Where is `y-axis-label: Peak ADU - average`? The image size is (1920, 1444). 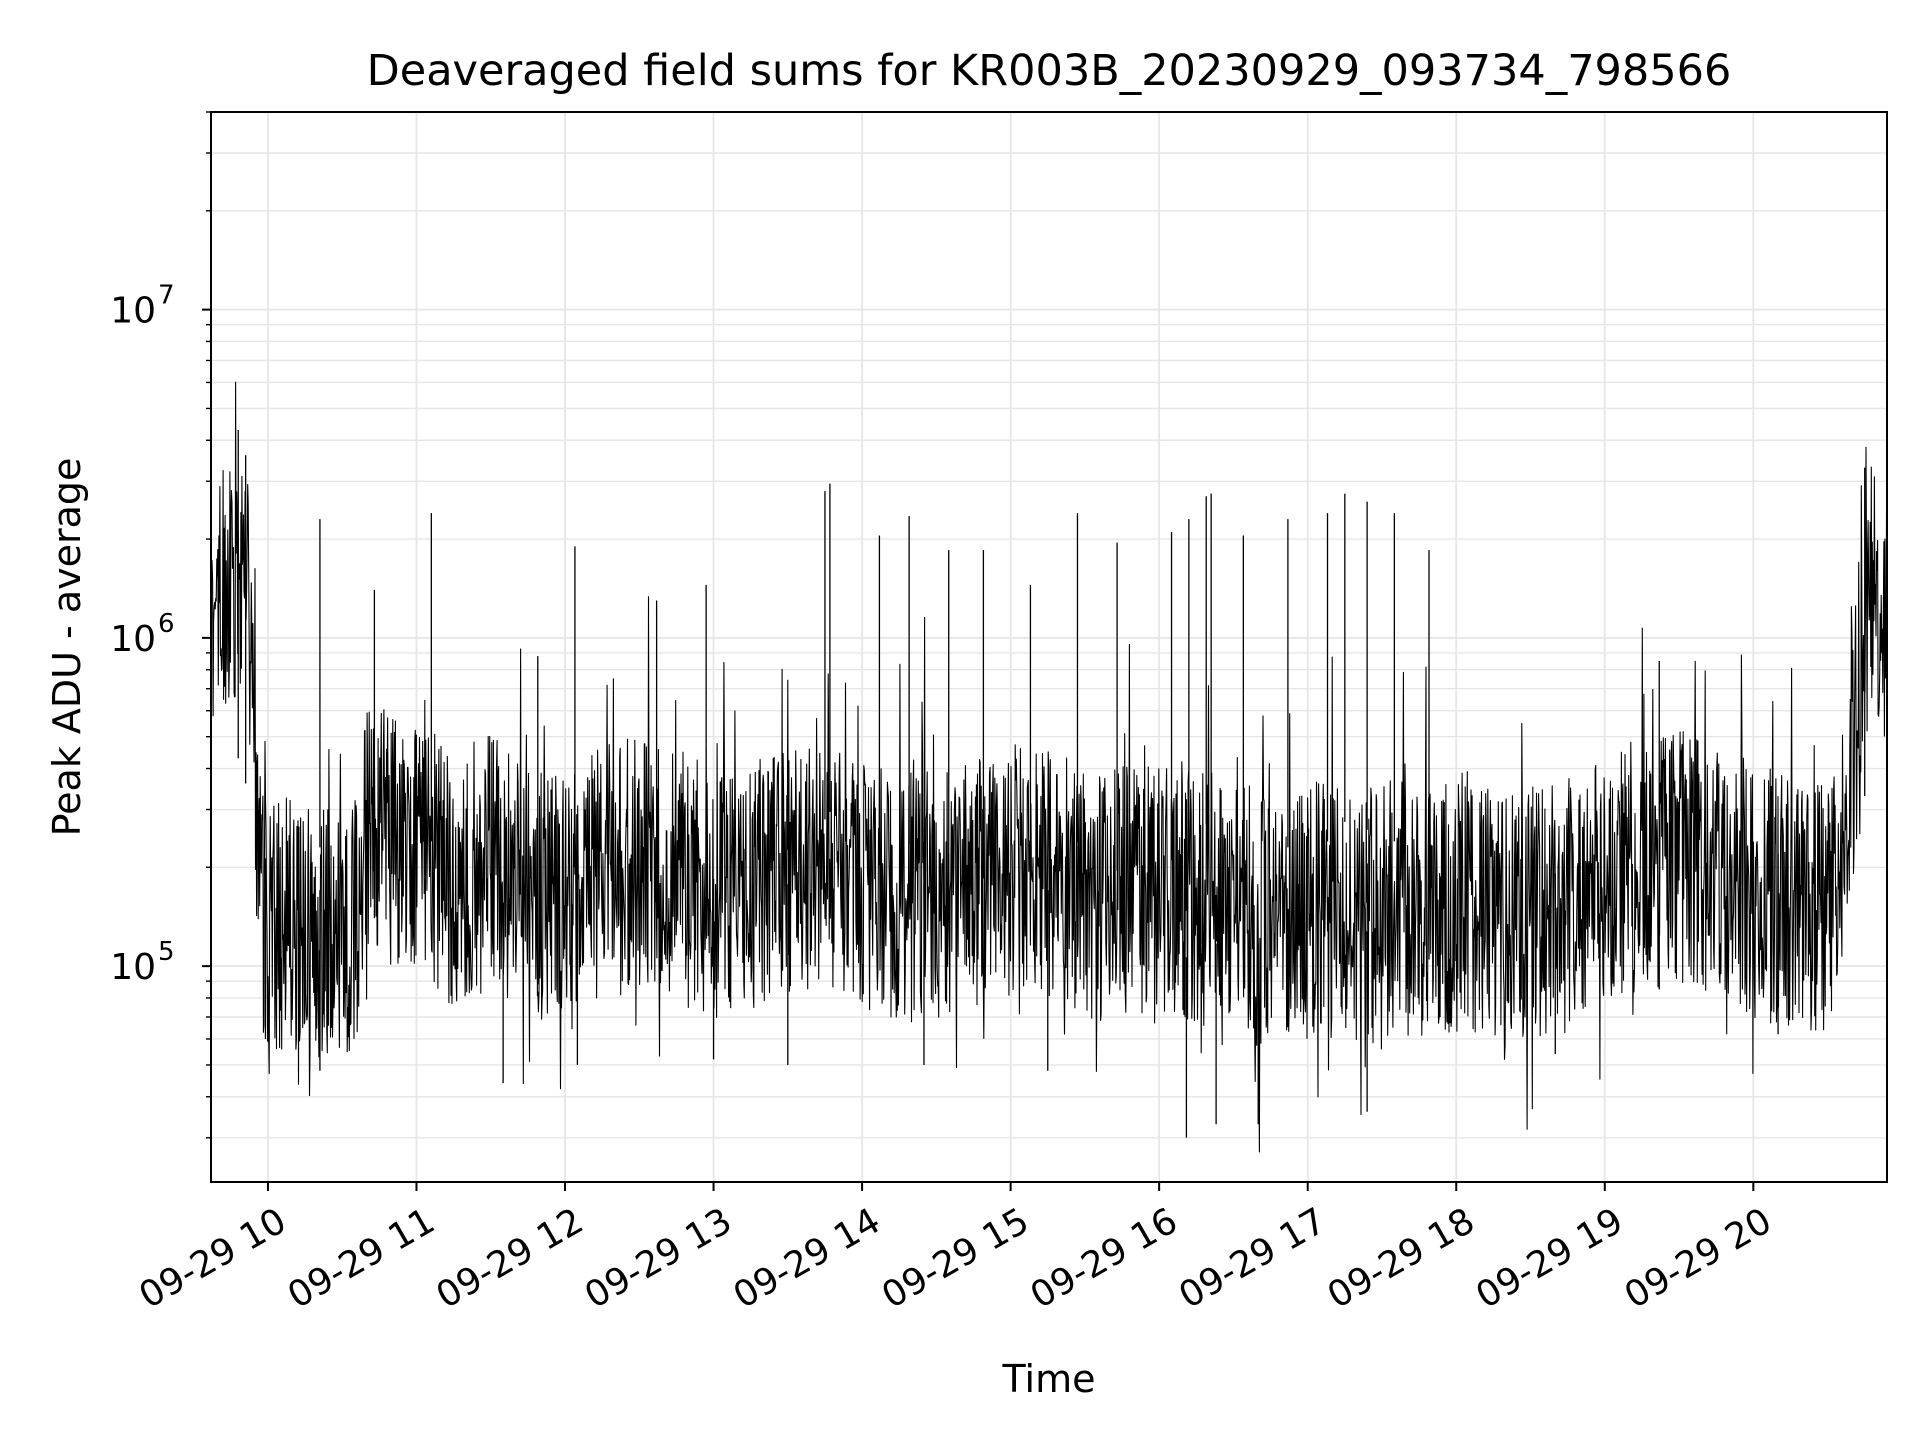
y-axis-label: Peak ADU - average is located at coordinates (67, 647).